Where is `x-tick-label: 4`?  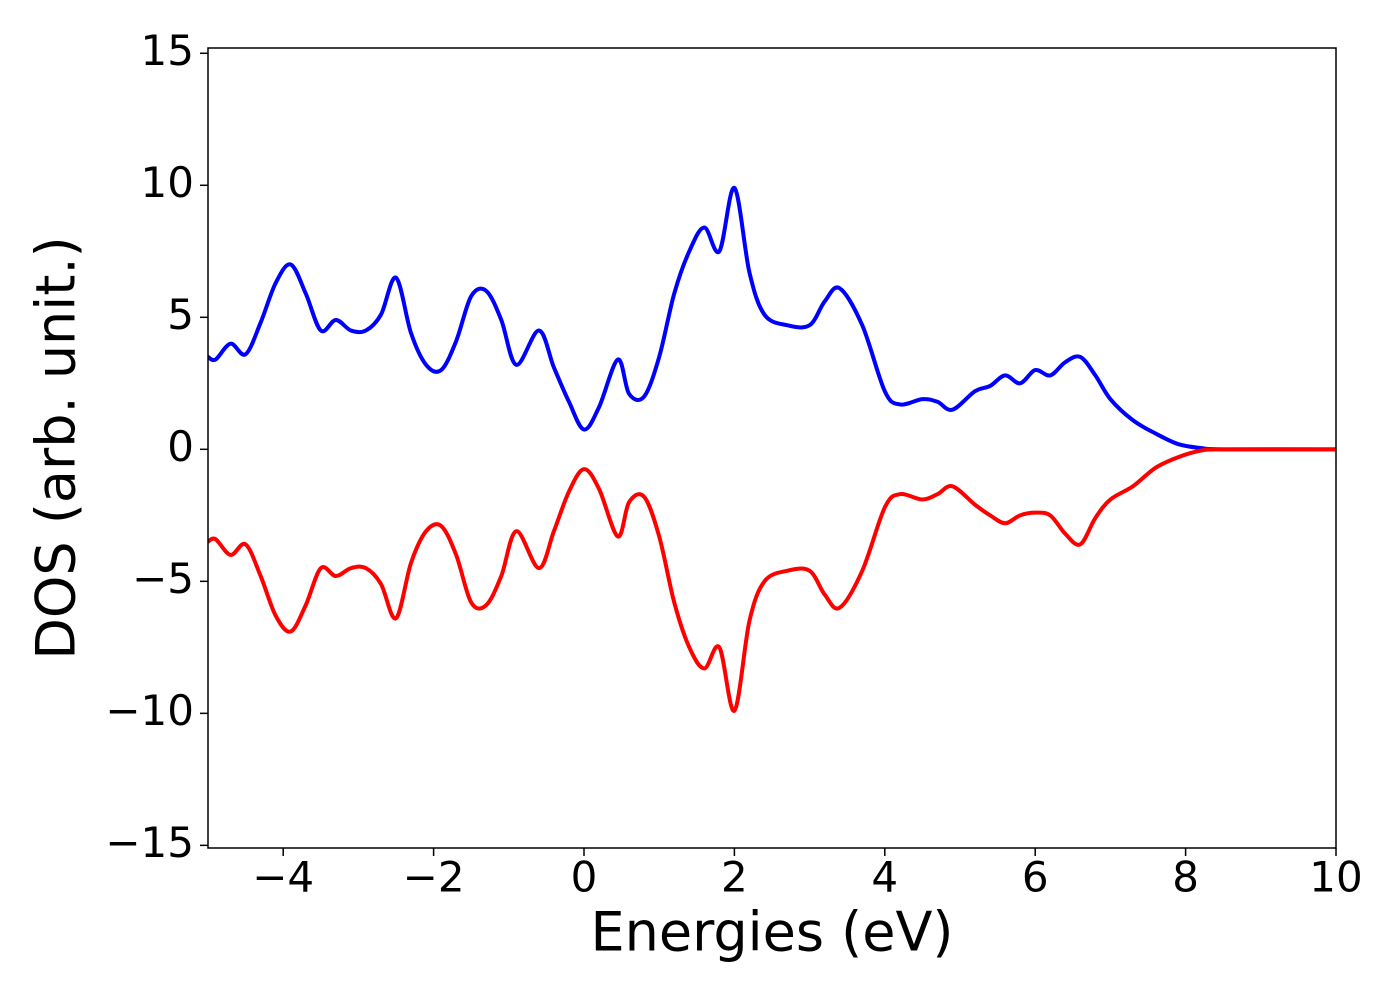
x-tick-label: 4 is located at coordinates (884, 877).